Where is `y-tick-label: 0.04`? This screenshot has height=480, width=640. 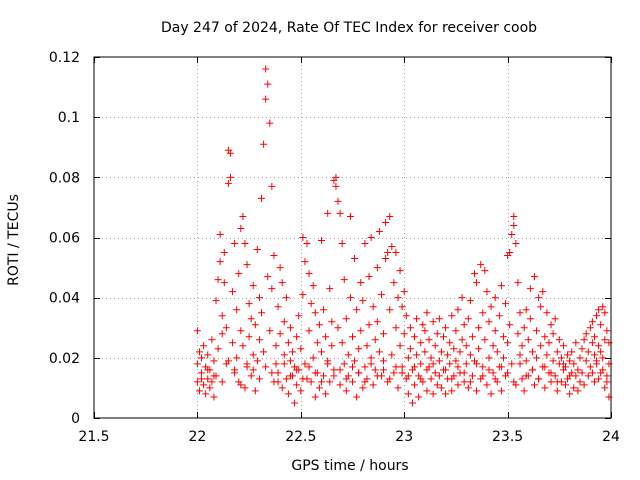
y-tick-label: 0.04 is located at coordinates (64, 299).